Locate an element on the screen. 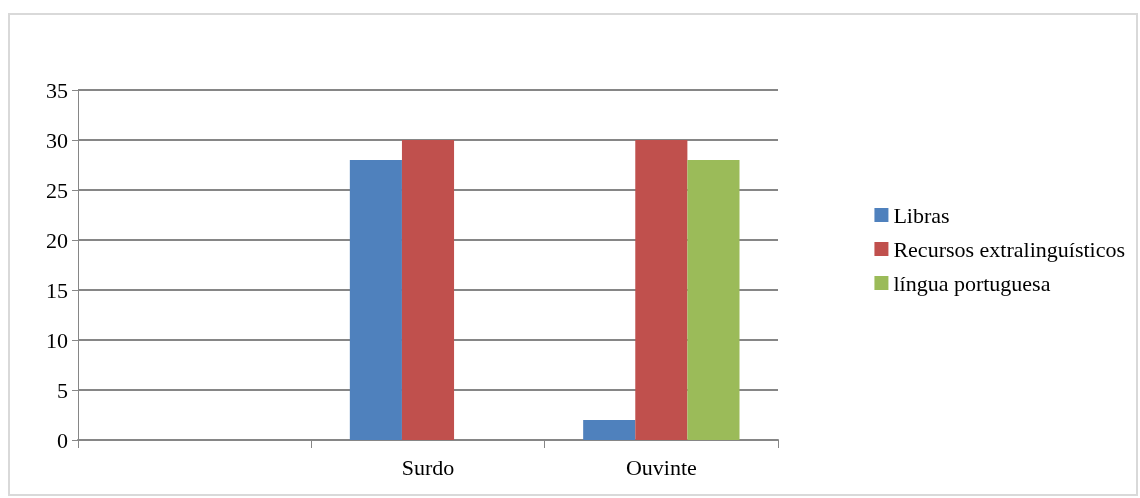  legend-label: língua portuguesa is located at coordinates (972, 283).